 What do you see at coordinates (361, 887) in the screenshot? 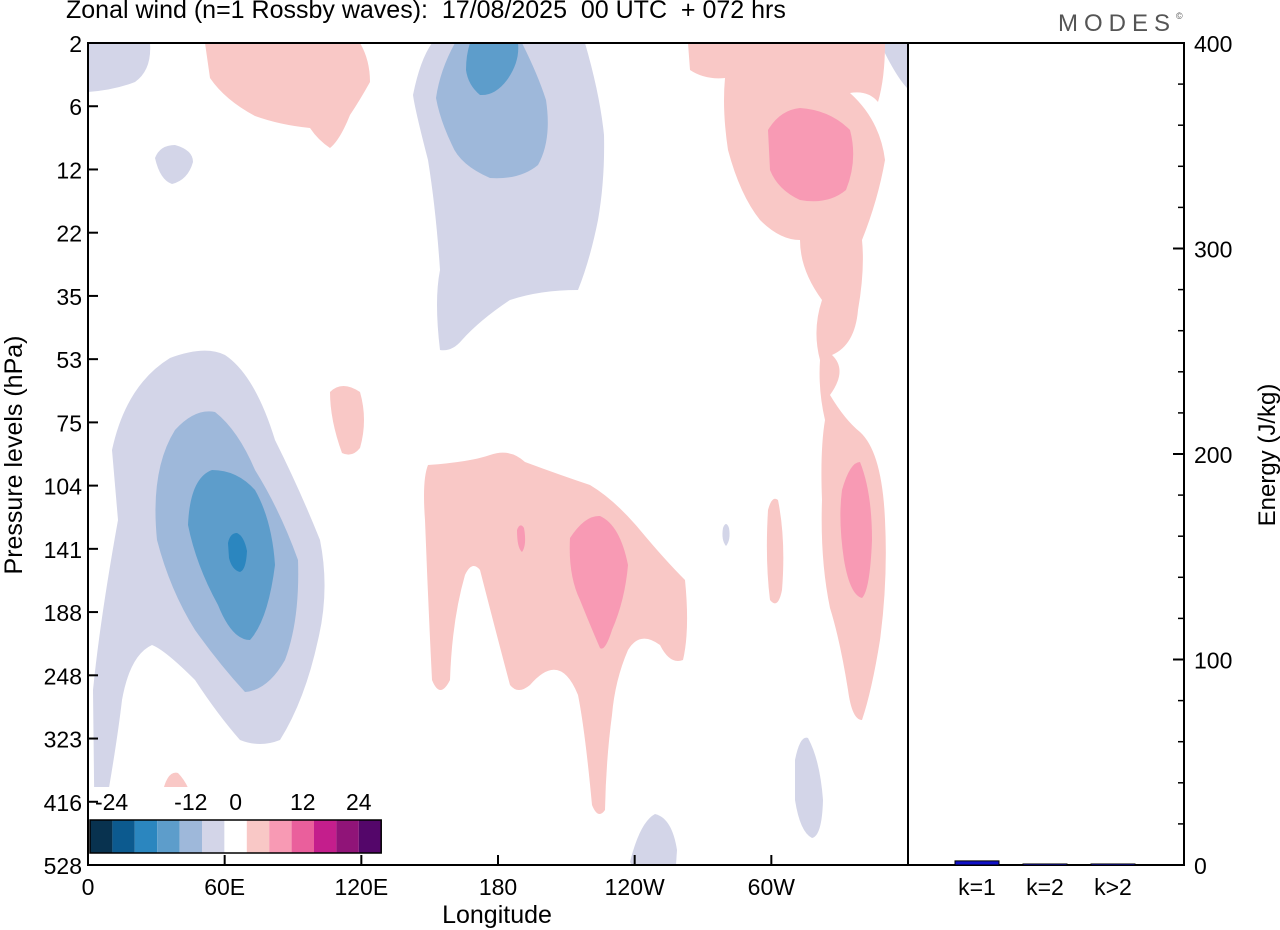
I see `x-tick-label: 120E` at bounding box center [361, 887].